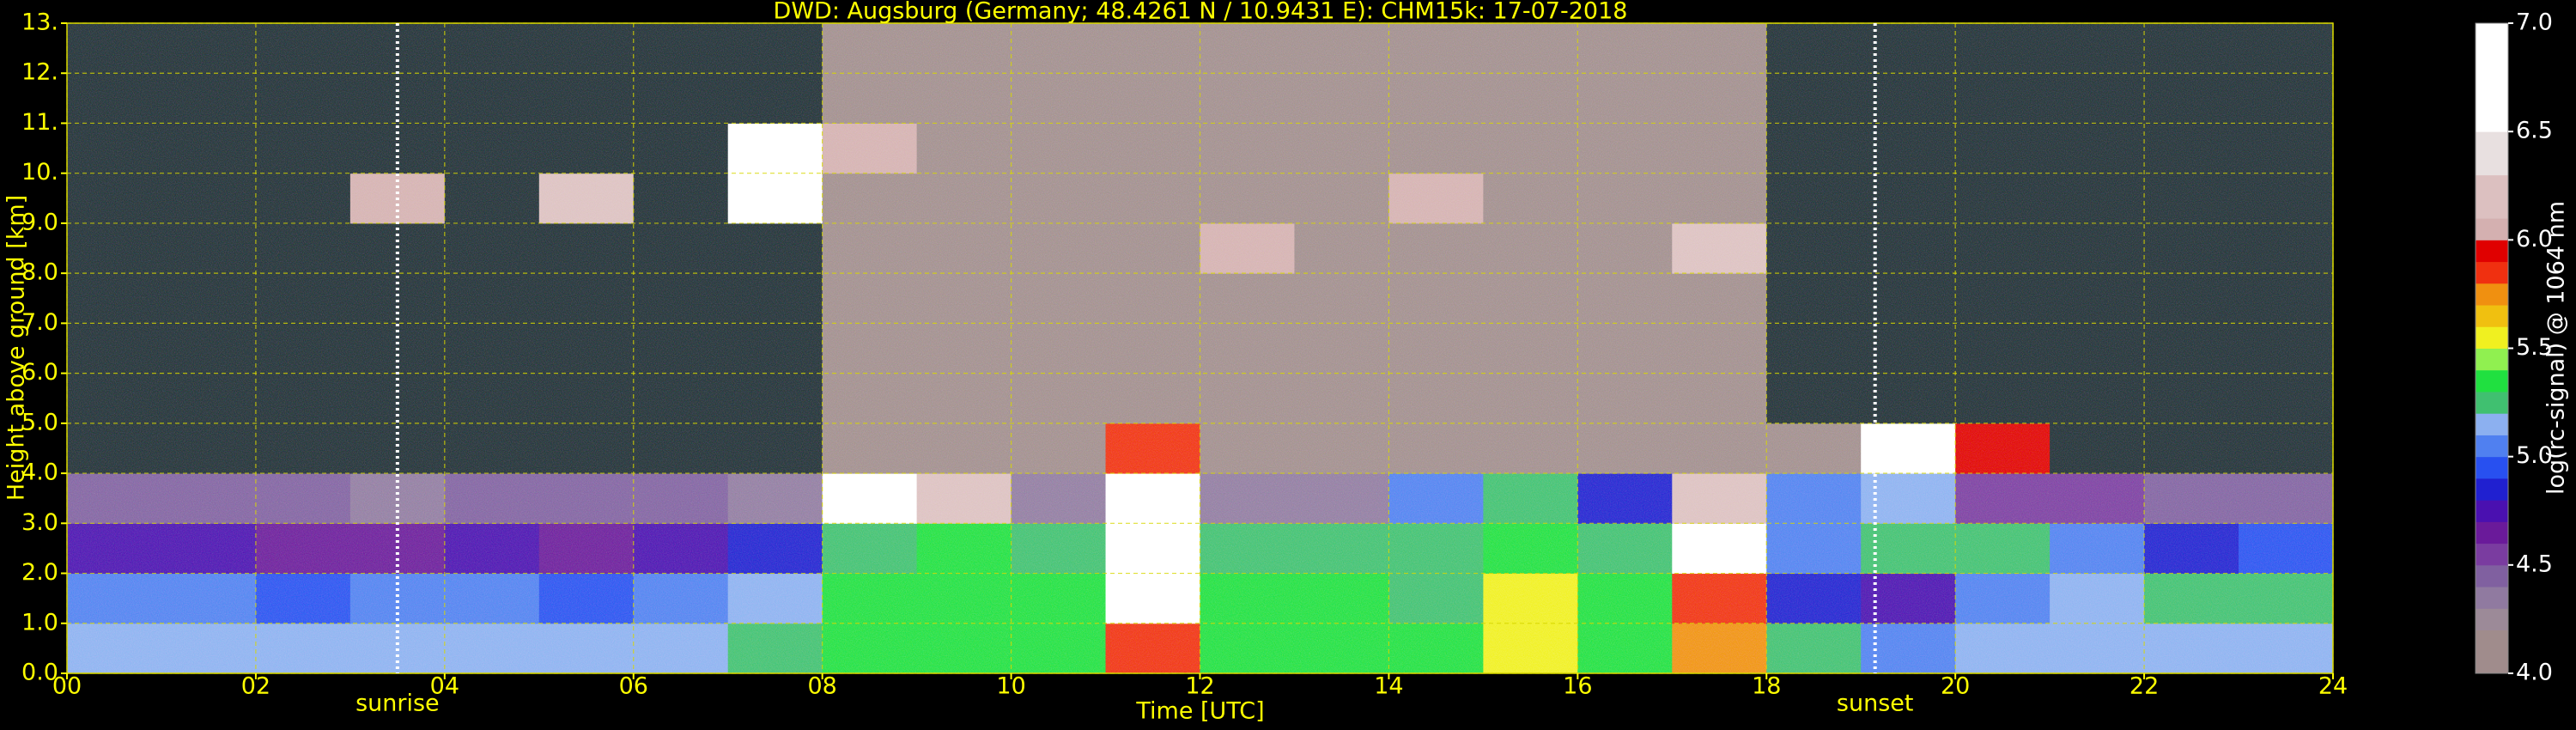 The image size is (2576, 730). Describe the element at coordinates (40, 372) in the screenshot. I see `y-tick-label: 6.0` at that location.